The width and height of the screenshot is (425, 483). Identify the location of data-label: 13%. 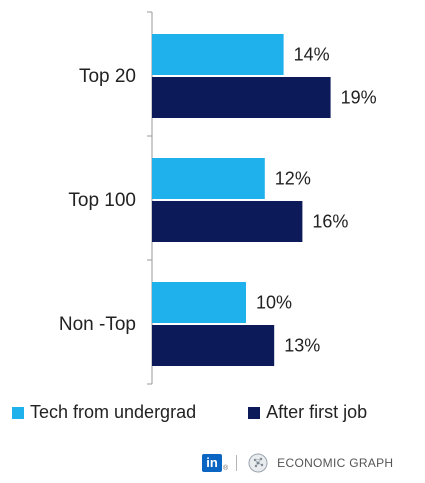
(302, 346).